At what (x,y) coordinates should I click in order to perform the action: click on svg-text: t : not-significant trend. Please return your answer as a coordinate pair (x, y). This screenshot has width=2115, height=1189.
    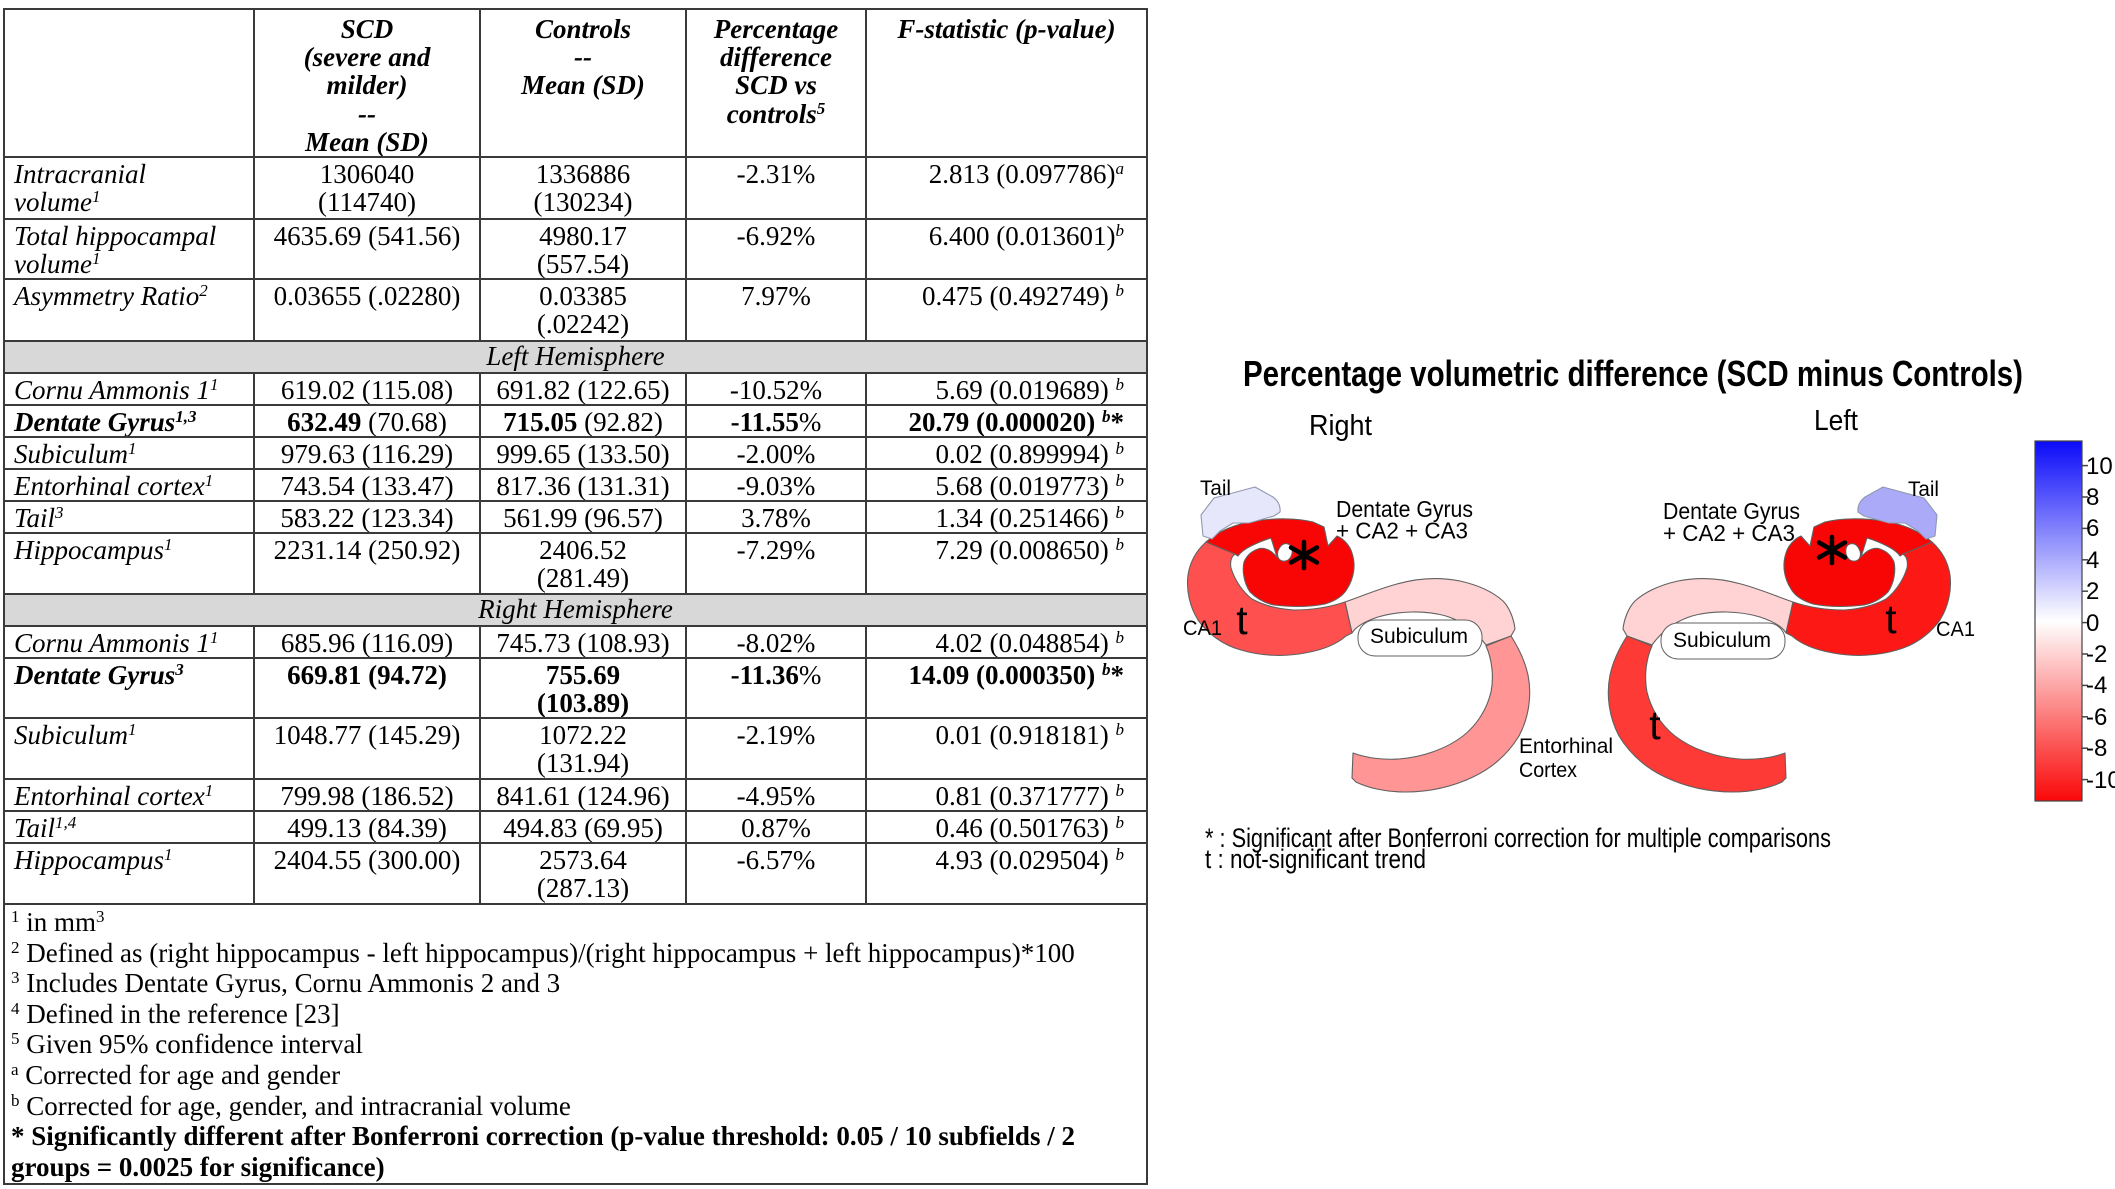
    Looking at the image, I should click on (1315, 859).